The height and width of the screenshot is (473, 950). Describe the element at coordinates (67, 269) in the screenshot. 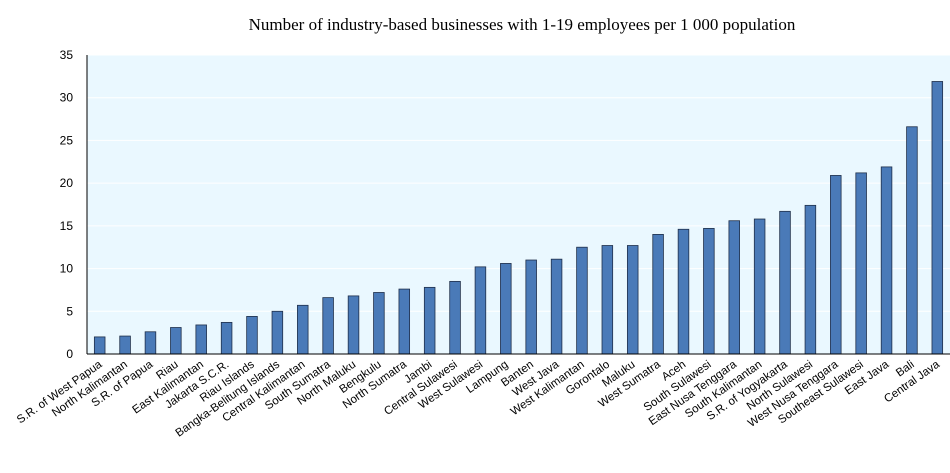

I see `y-tick-label: 10` at that location.